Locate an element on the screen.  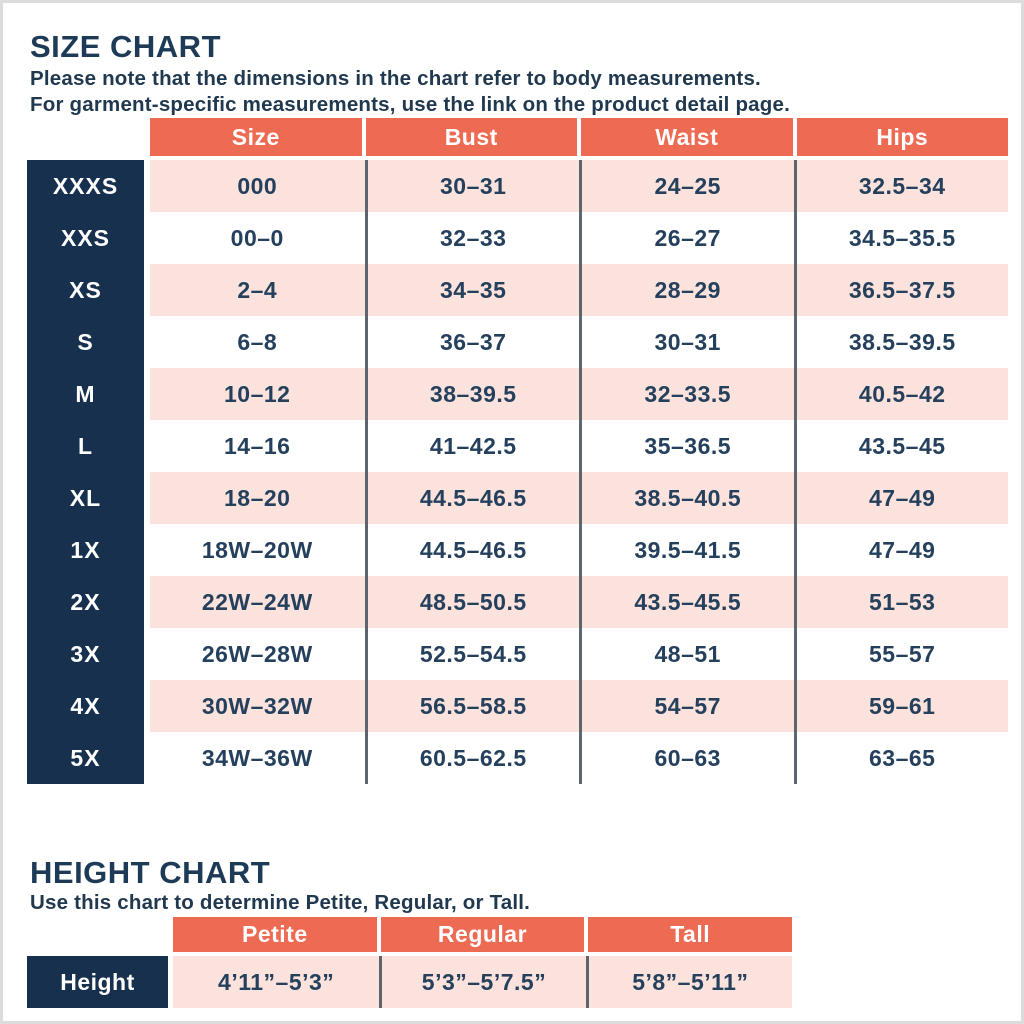
bust-cell: 36–37 is located at coordinates (472, 342).